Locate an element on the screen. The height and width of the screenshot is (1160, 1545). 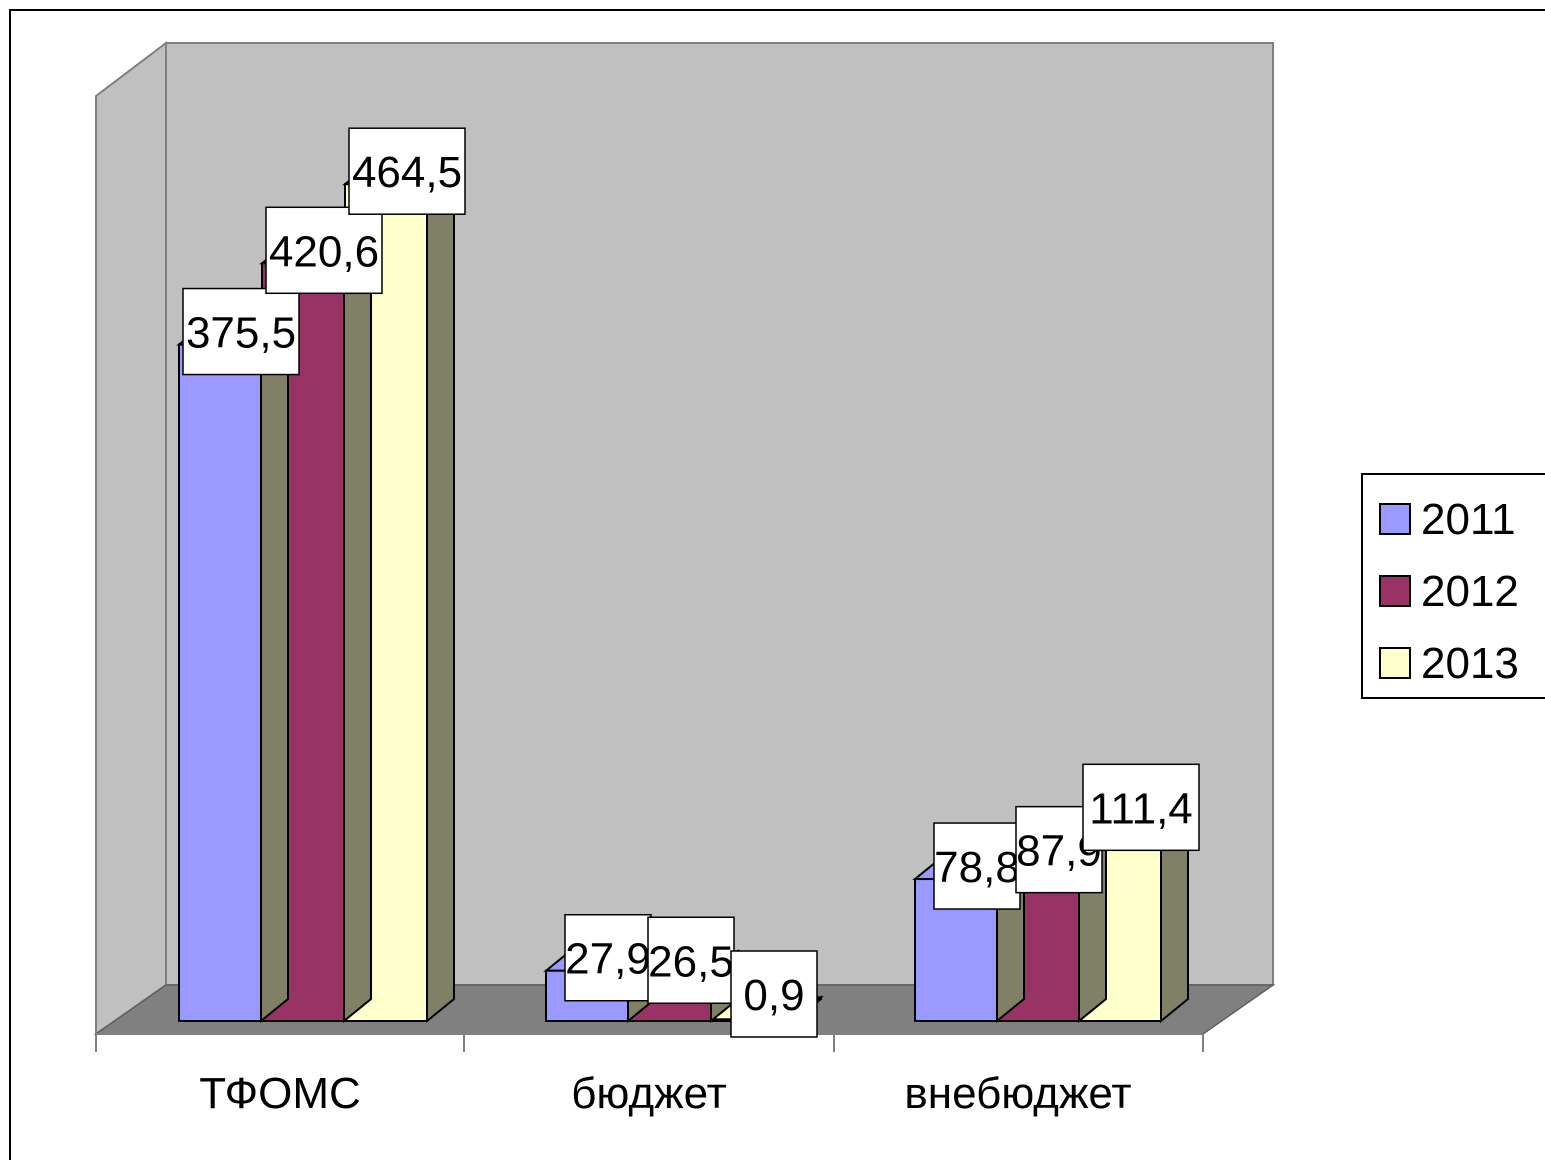
data-label-тфомс-2012: 420,6 is located at coordinates (324, 250).